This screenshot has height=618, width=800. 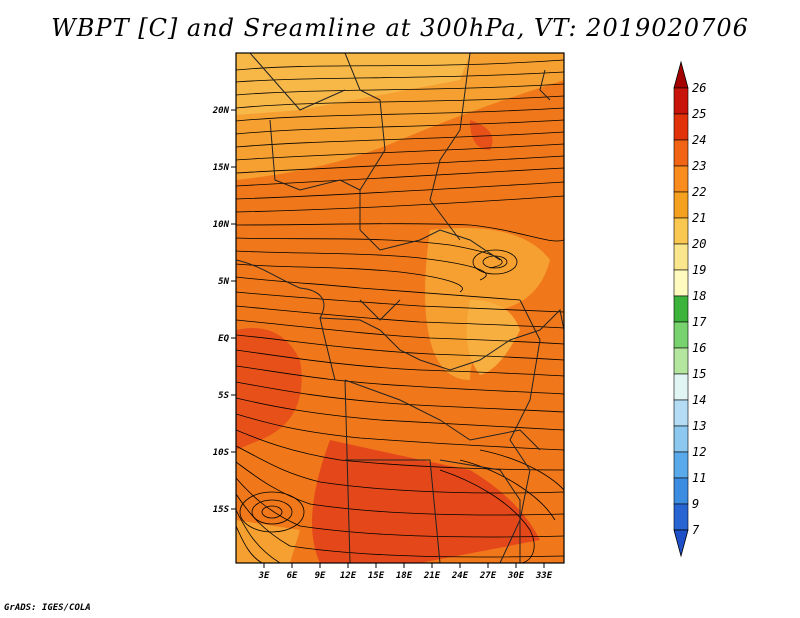 I want to click on lon-ticks, so click(x=404, y=565).